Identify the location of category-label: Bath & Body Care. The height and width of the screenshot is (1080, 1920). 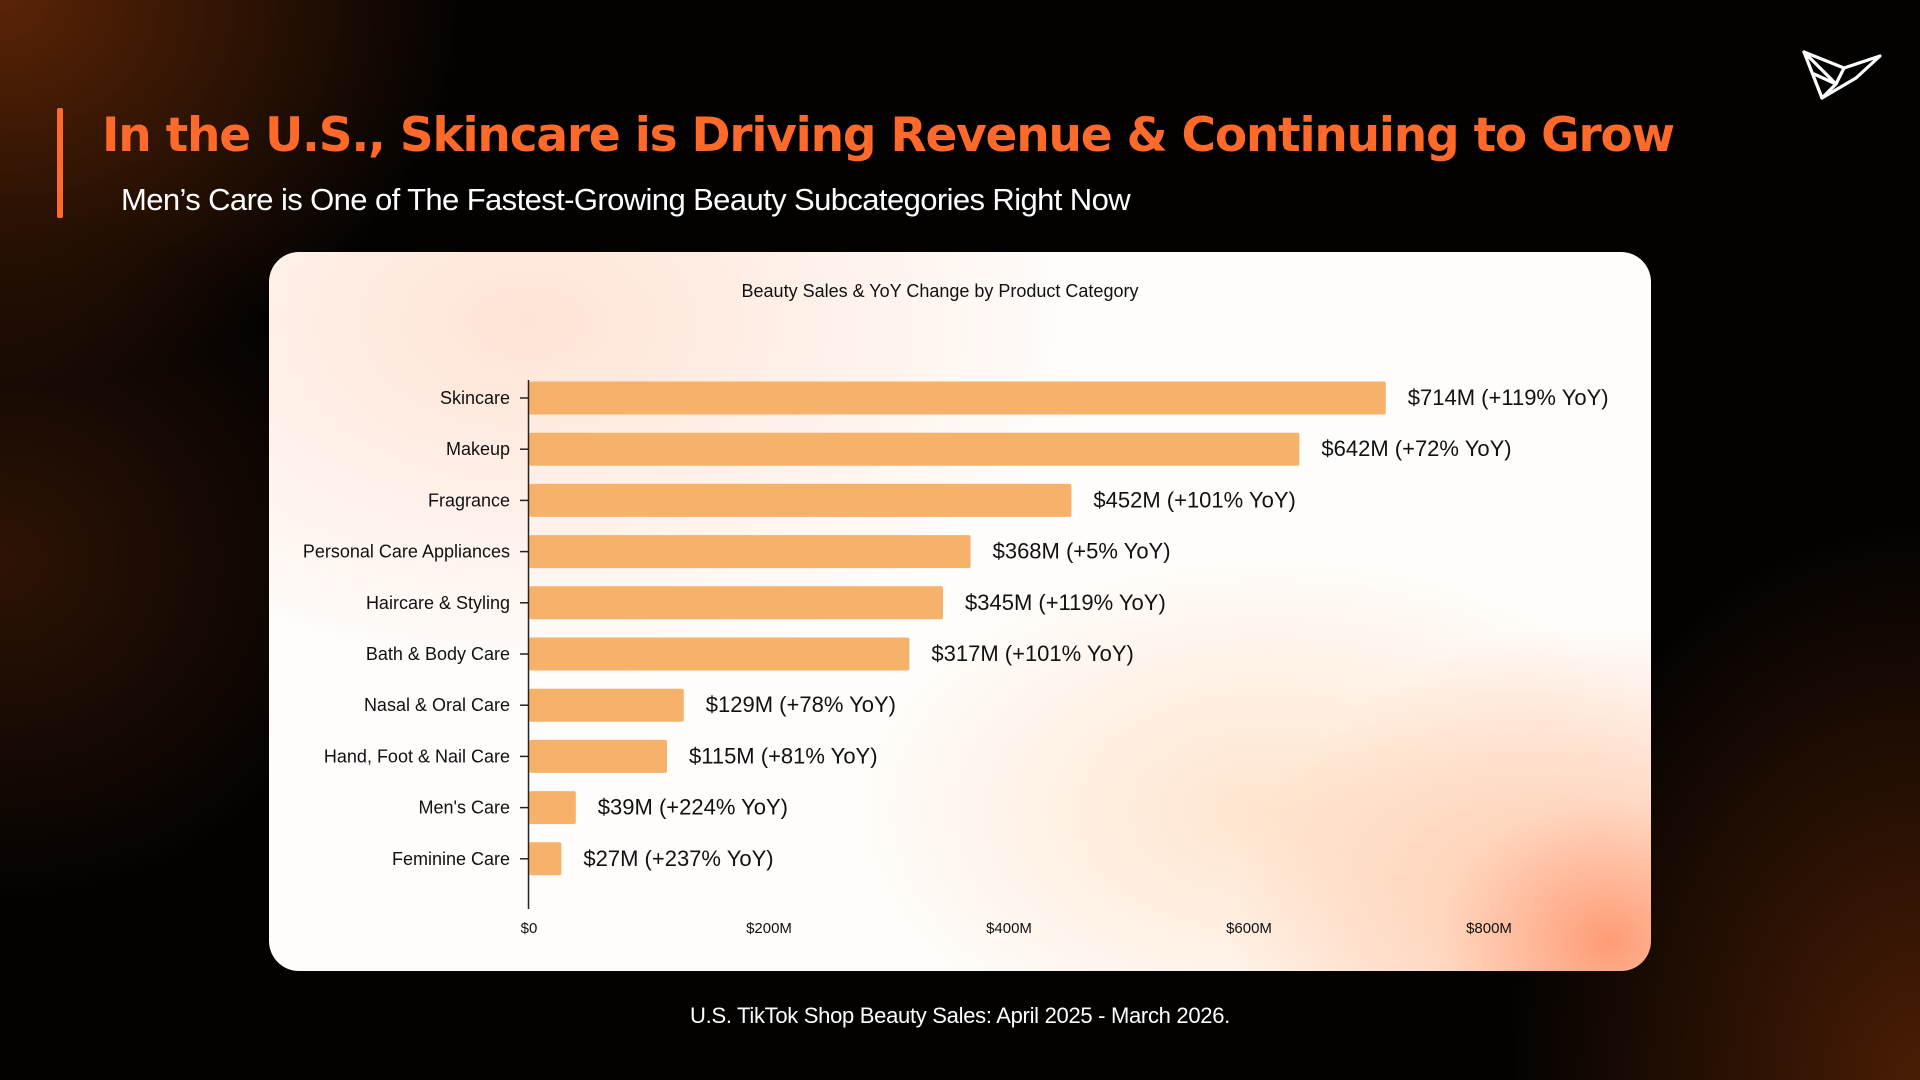
(438, 654).